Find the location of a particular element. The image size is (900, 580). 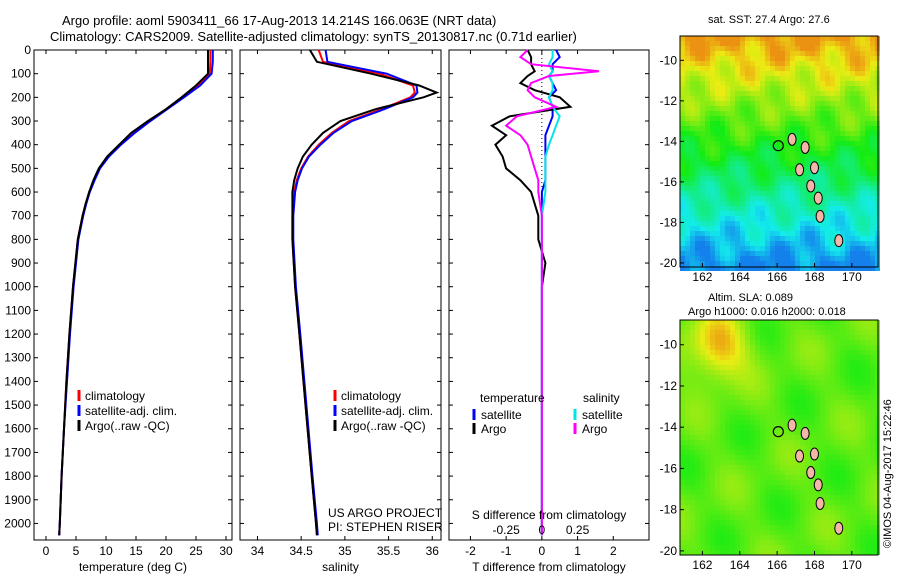

legend-entry: satellite is located at coordinates (602, 415).